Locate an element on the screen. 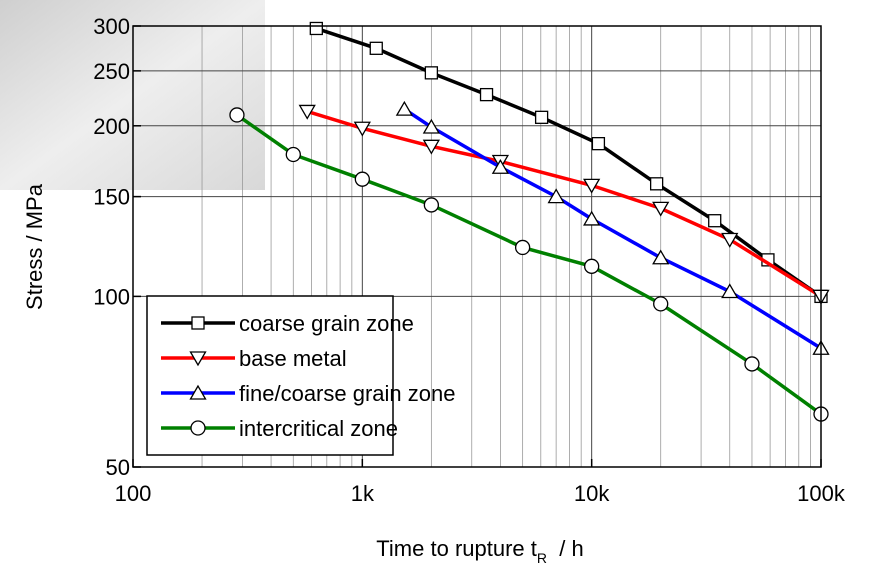 The image size is (871, 584). y-axis-label: Stress / MPa is located at coordinates (34, 246).